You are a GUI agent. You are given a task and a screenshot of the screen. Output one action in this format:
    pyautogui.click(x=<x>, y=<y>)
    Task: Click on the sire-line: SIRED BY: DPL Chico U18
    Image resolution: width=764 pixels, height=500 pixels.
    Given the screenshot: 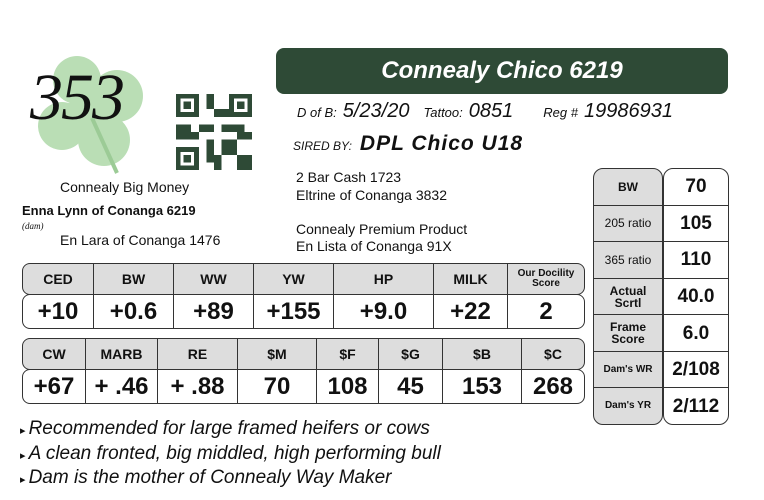 What is the action you would take?
    pyautogui.click(x=408, y=144)
    